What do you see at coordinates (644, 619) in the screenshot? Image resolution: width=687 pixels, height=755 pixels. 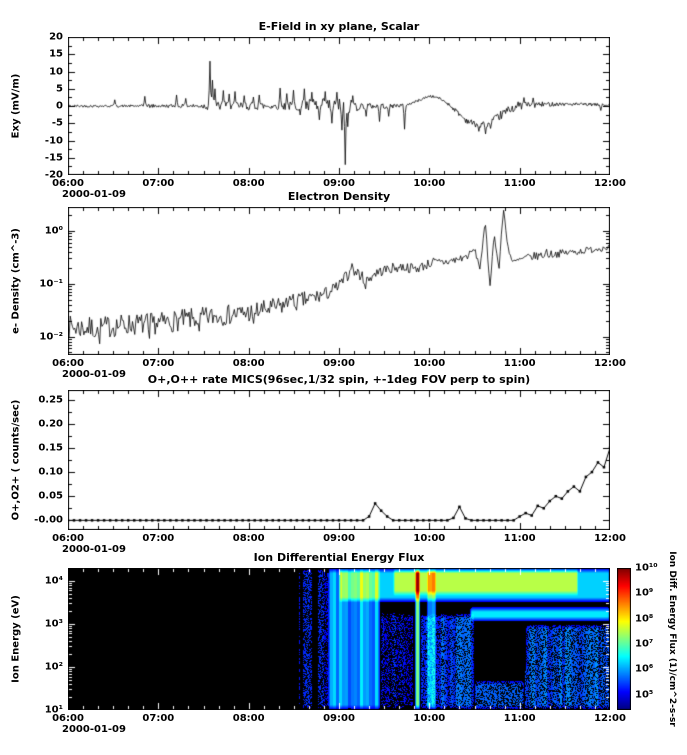 I see `colorbar-tick-label: 10⁸` at bounding box center [644, 619].